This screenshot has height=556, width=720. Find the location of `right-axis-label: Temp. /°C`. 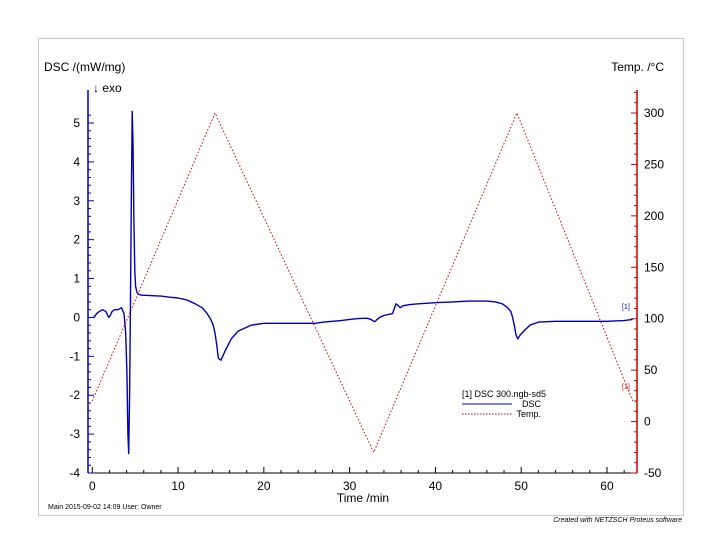

right-axis-label: Temp. /°C is located at coordinates (637, 67).